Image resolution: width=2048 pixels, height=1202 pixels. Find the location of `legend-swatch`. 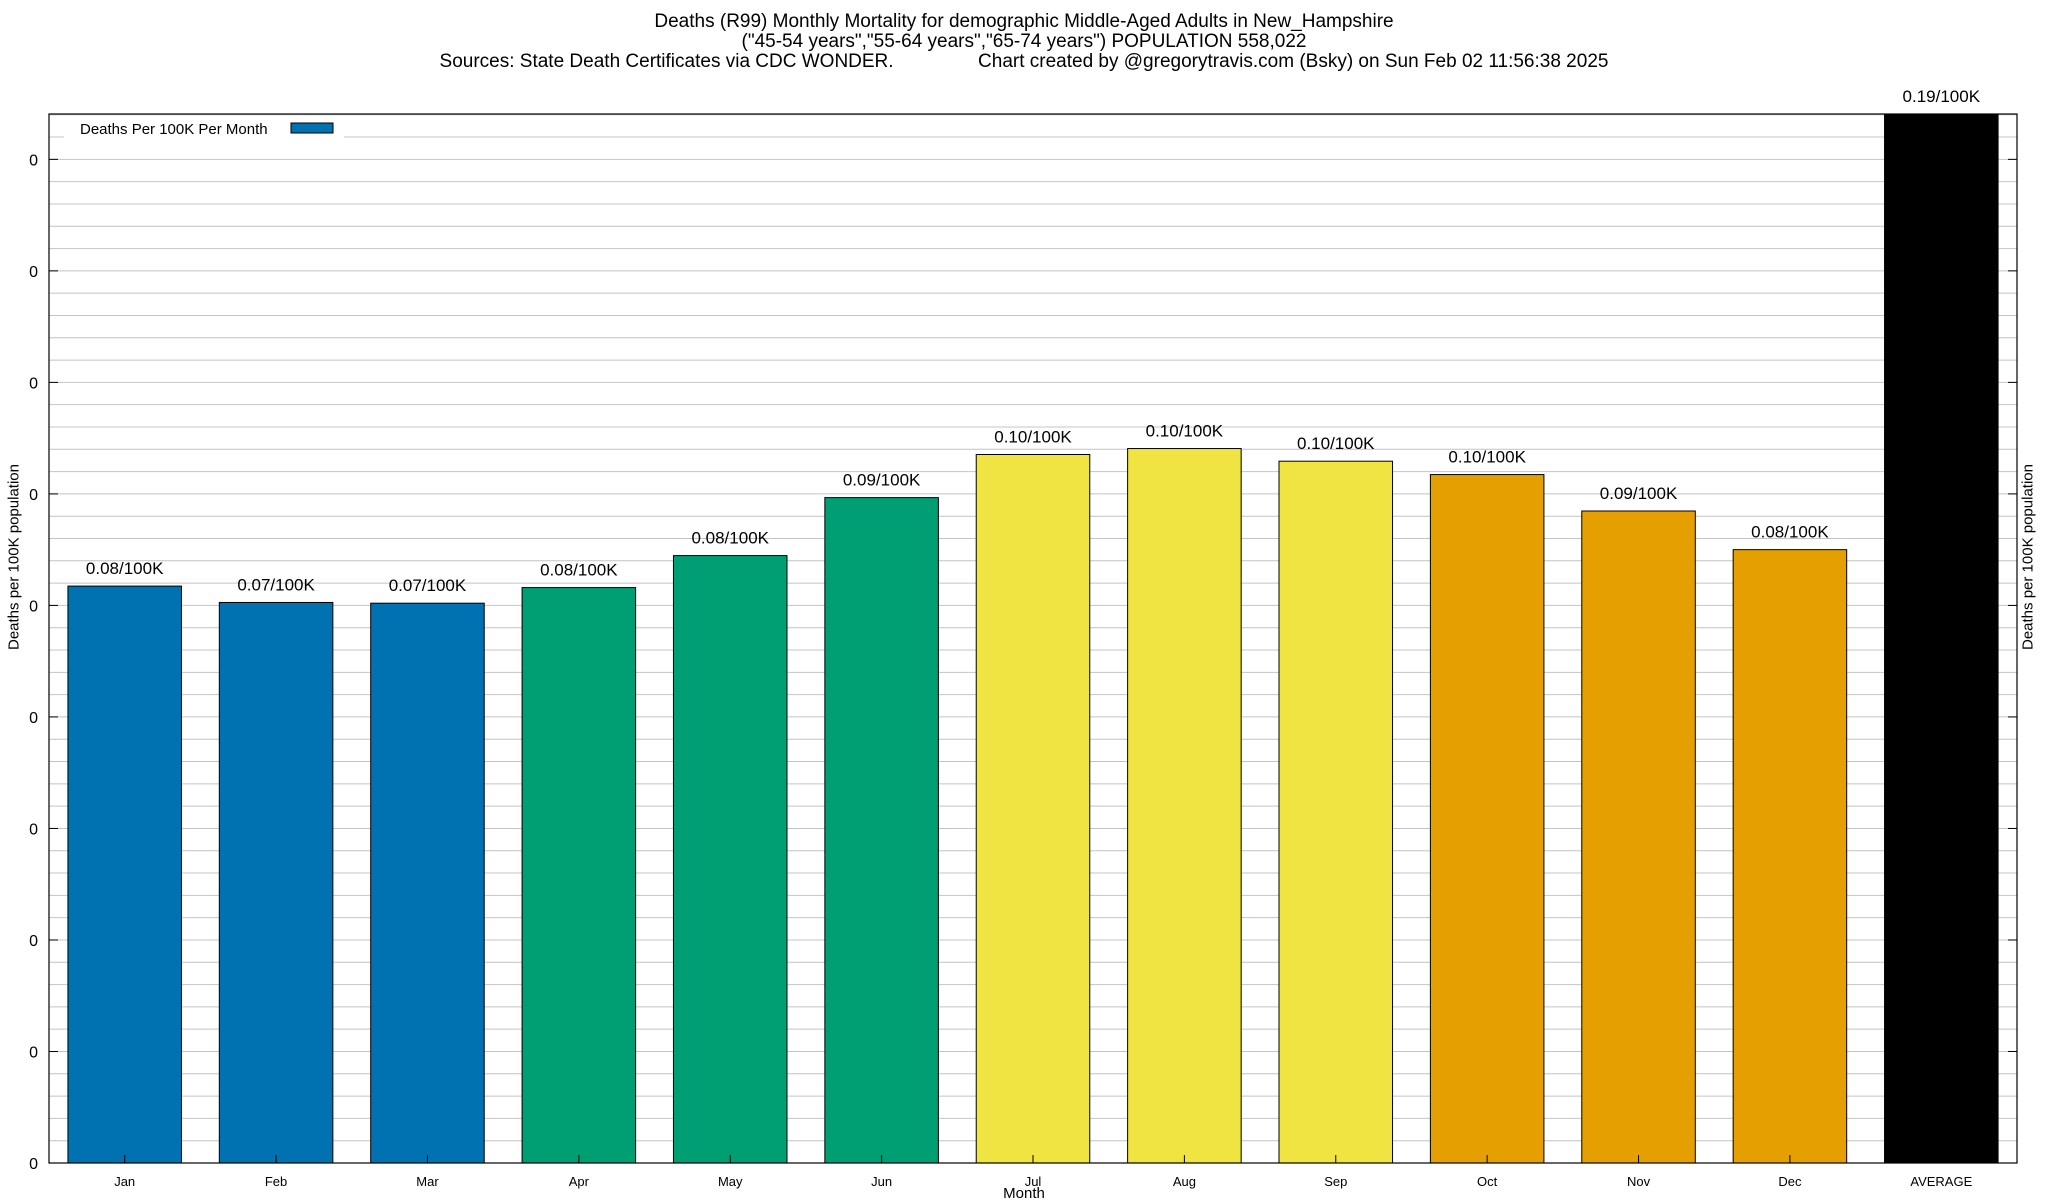

legend-swatch is located at coordinates (312, 128).